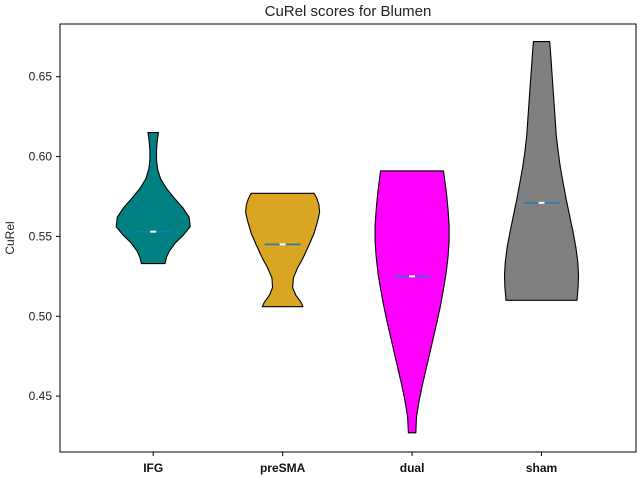 The height and width of the screenshot is (480, 640). I want to click on y-tick-label: 0.65, so click(41, 77).